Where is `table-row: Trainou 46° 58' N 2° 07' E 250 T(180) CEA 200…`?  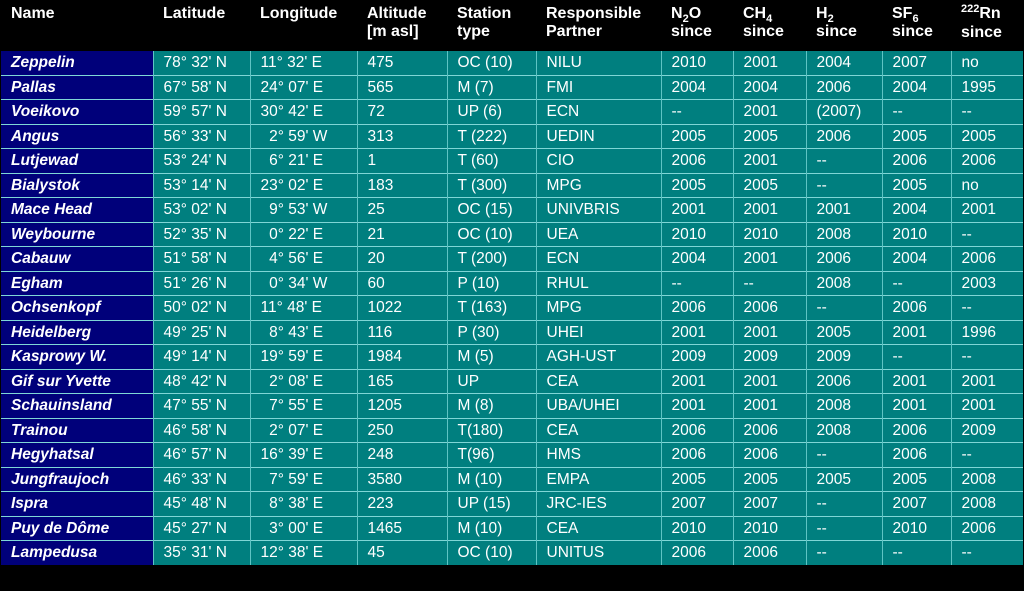
table-row: Trainou 46° 58' N 2° 07' E 250 T(180) CEA 200… is located at coordinates (512, 430).